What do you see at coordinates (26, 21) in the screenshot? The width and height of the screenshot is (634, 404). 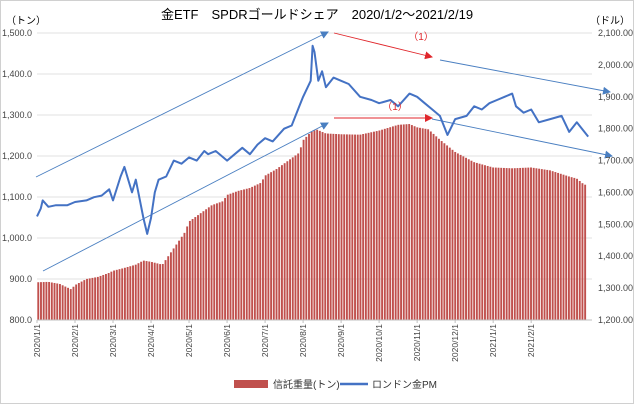 I see `left-axis-unit: （トン）` at bounding box center [26, 21].